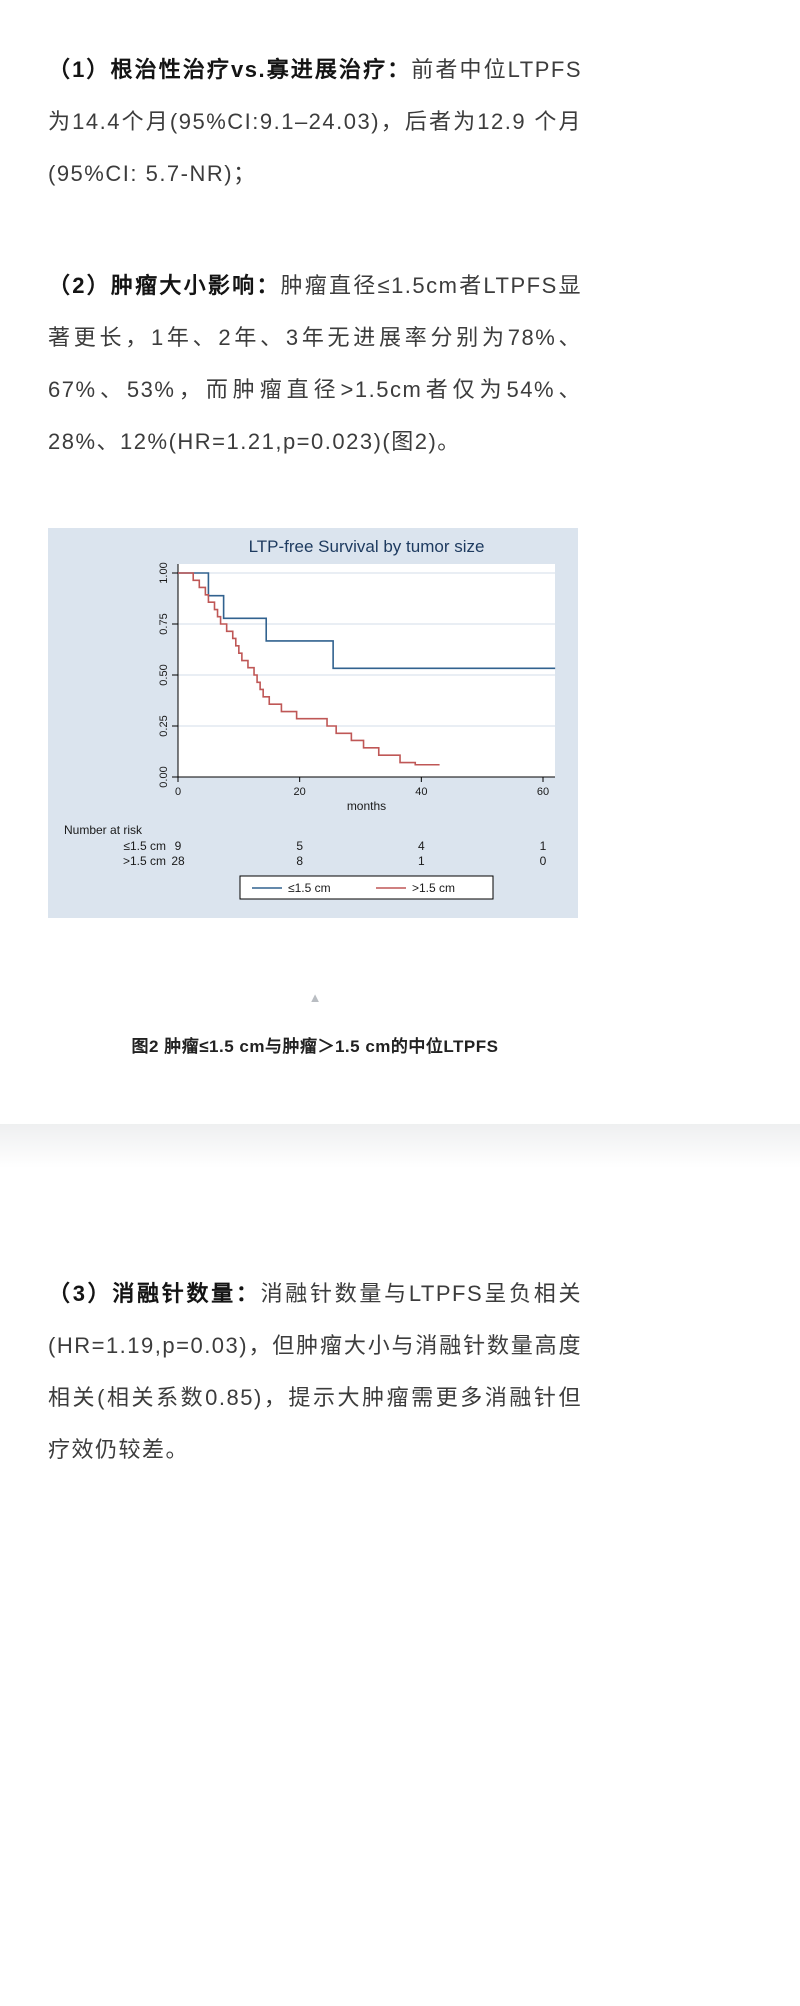 The image size is (800, 2006). I want to click on svg-text: 0.25, so click(164, 725).